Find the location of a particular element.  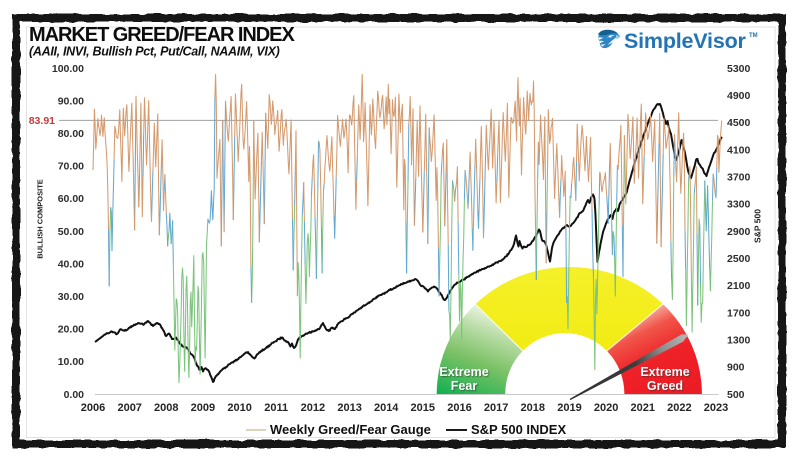

svg-text: 0.00 is located at coordinates (74, 395).